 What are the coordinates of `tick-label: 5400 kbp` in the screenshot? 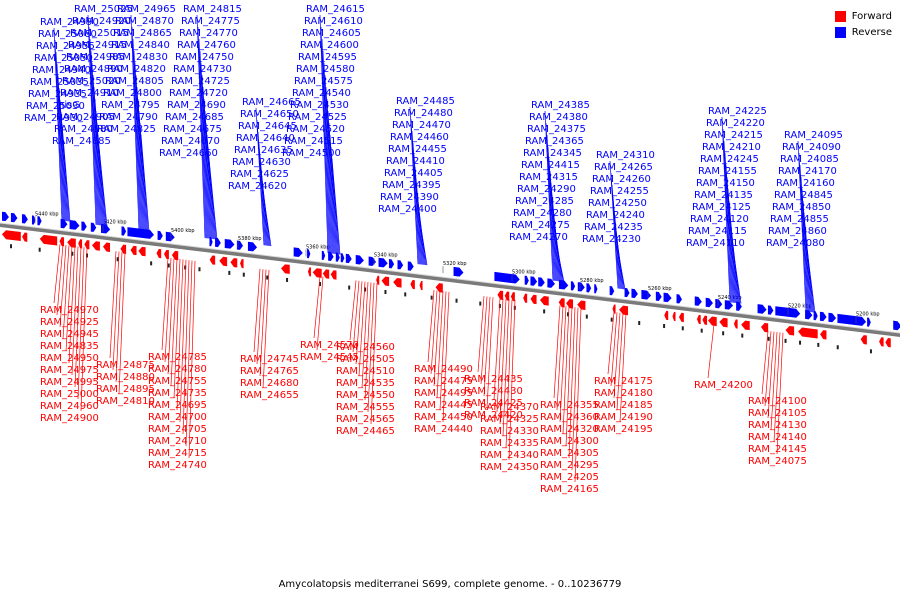 It's located at (183, 231).